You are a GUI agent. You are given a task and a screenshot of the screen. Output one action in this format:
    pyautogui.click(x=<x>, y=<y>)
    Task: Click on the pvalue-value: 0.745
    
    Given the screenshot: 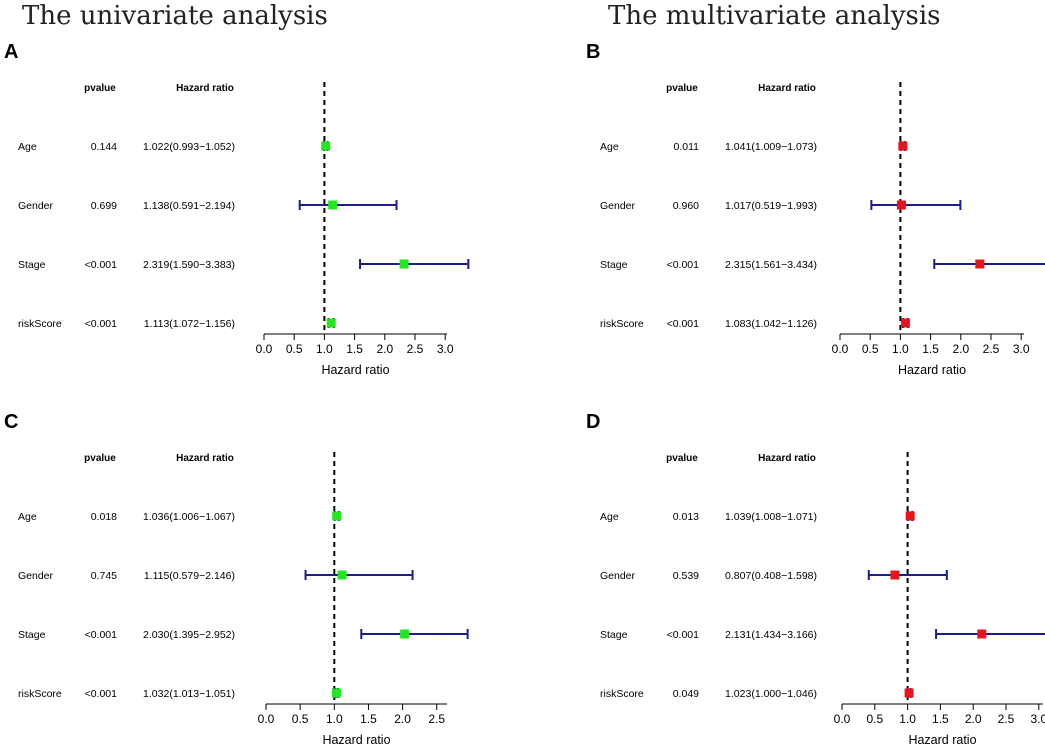 What is the action you would take?
    pyautogui.click(x=104, y=576)
    